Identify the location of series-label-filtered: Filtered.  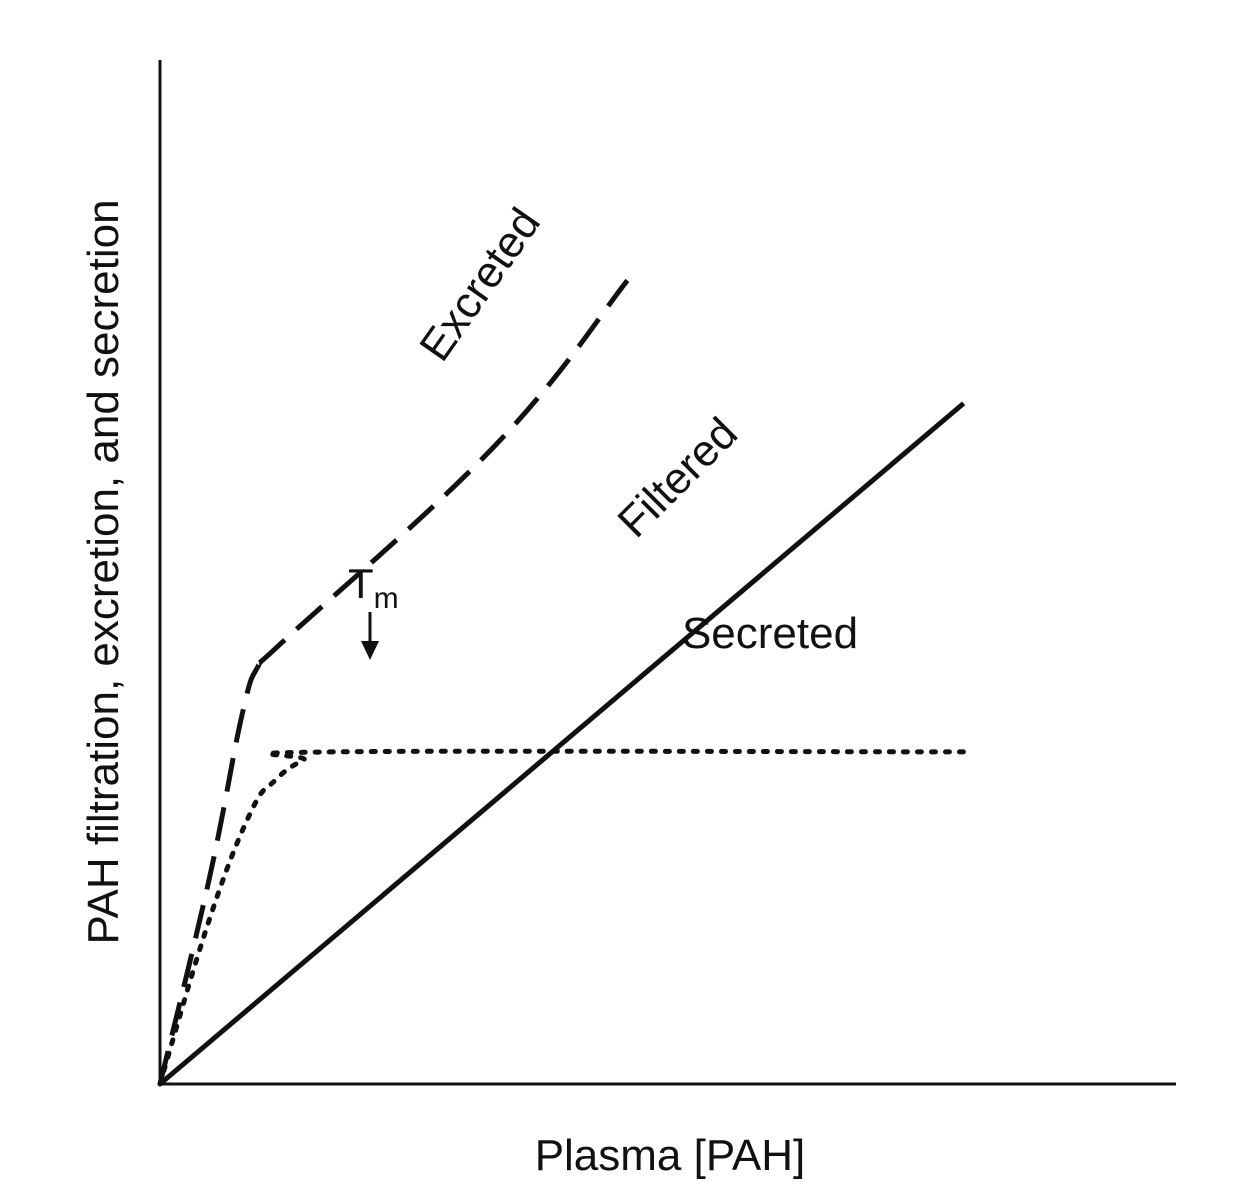
(678, 478).